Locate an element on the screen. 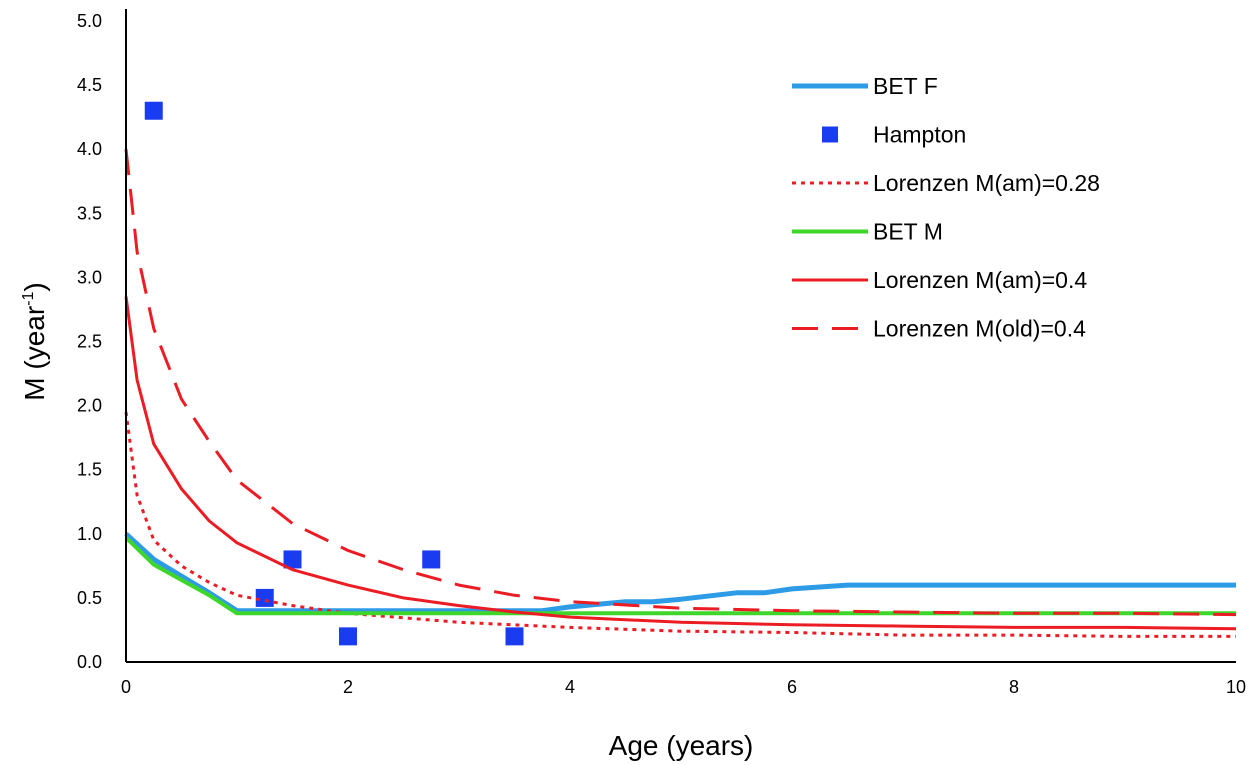 The image size is (1257, 765). legend-item-hampton: Hampton is located at coordinates (894, 135).